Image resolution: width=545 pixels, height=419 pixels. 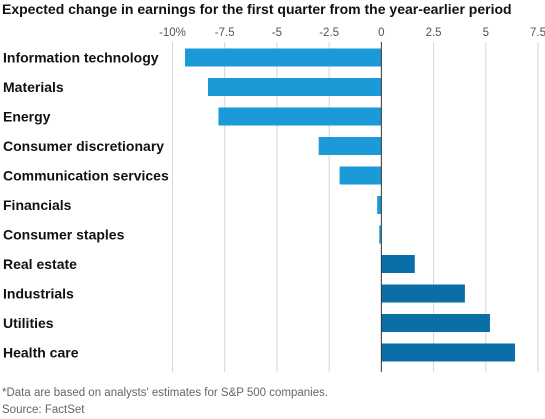 I want to click on source-note: Source: FactSet, so click(x=43, y=410).